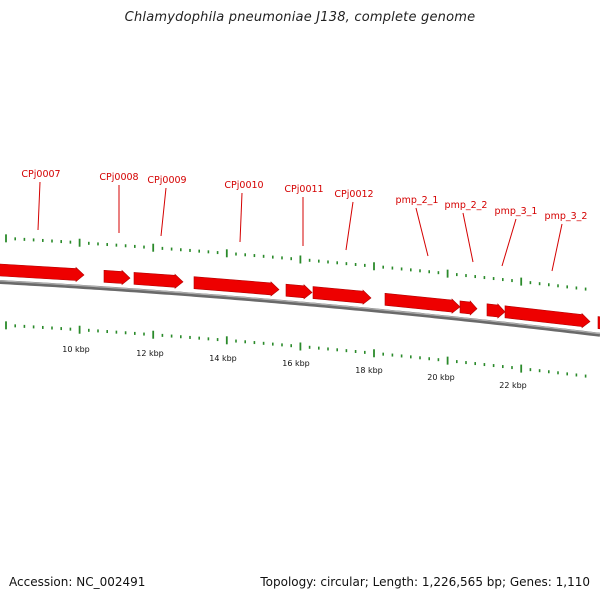  What do you see at coordinates (76, 349) in the screenshot?
I see `scale-label: 10 kbp` at bounding box center [76, 349].